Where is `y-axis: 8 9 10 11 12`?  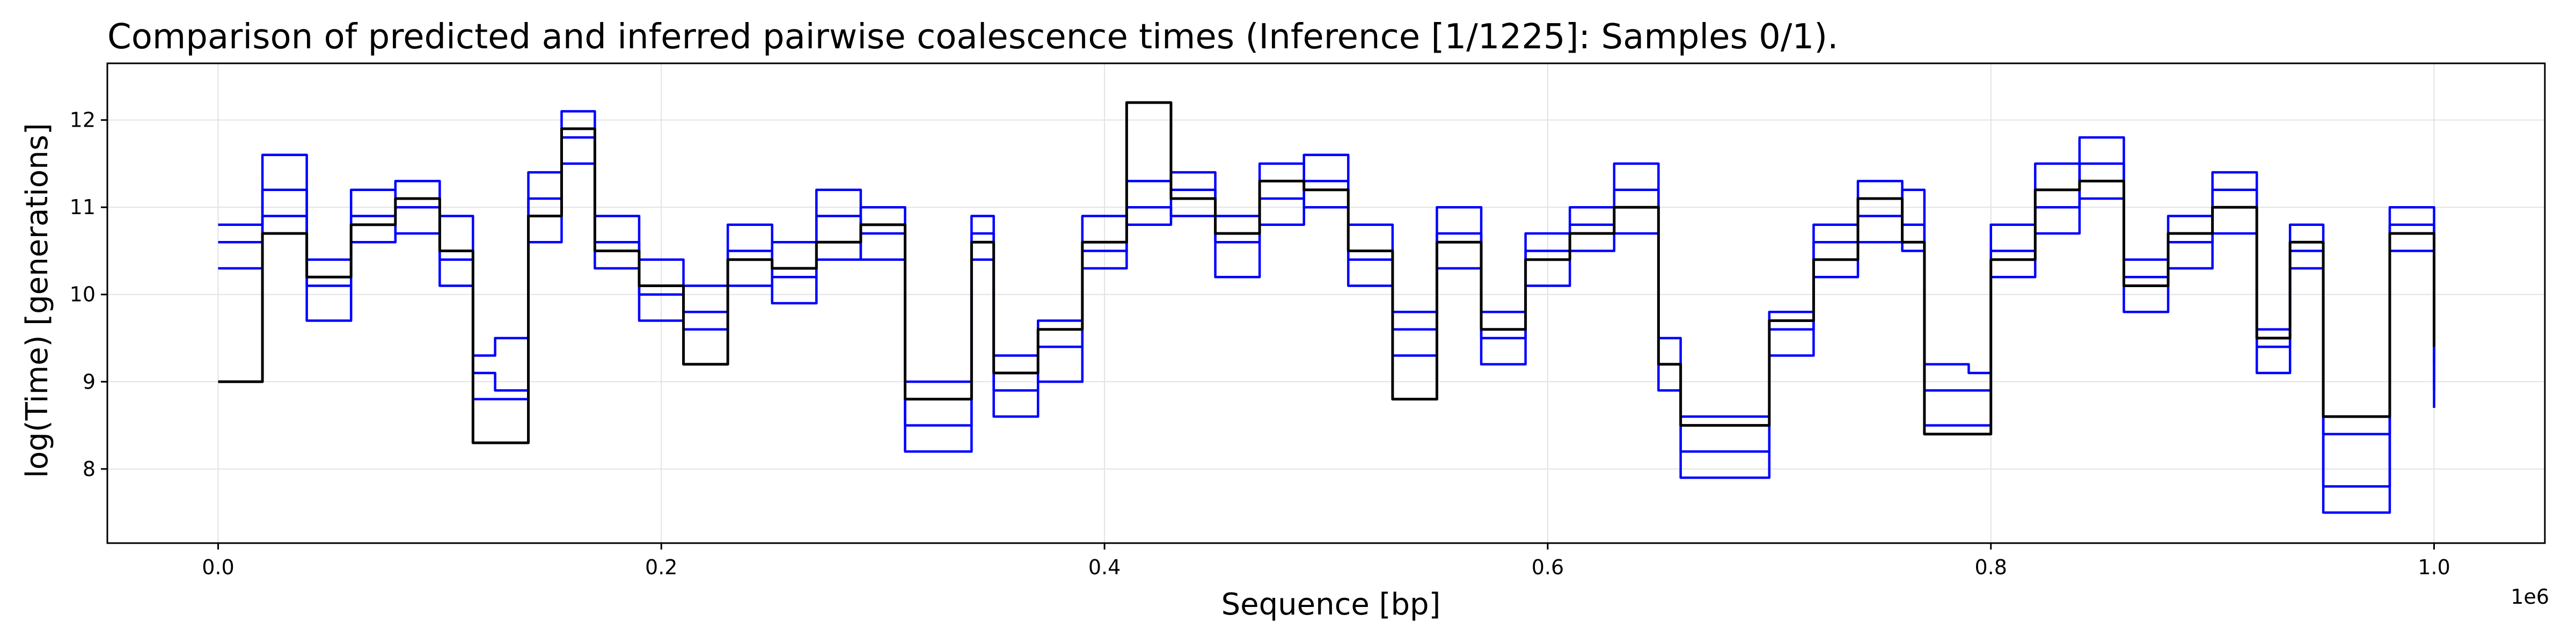 y-axis: 8 9 10 11 12 is located at coordinates (88, 294).